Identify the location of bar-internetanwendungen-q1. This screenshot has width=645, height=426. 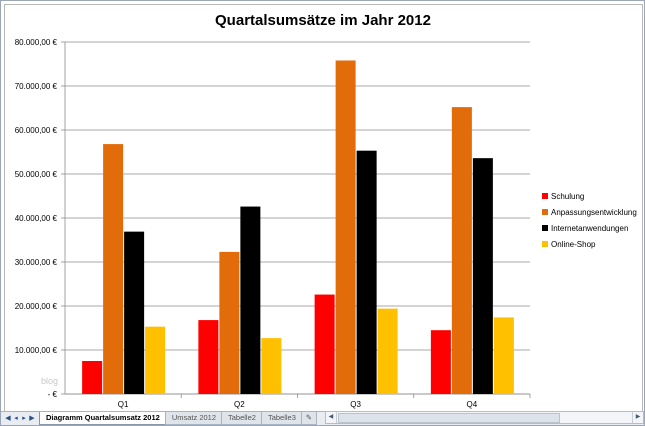
(134, 312).